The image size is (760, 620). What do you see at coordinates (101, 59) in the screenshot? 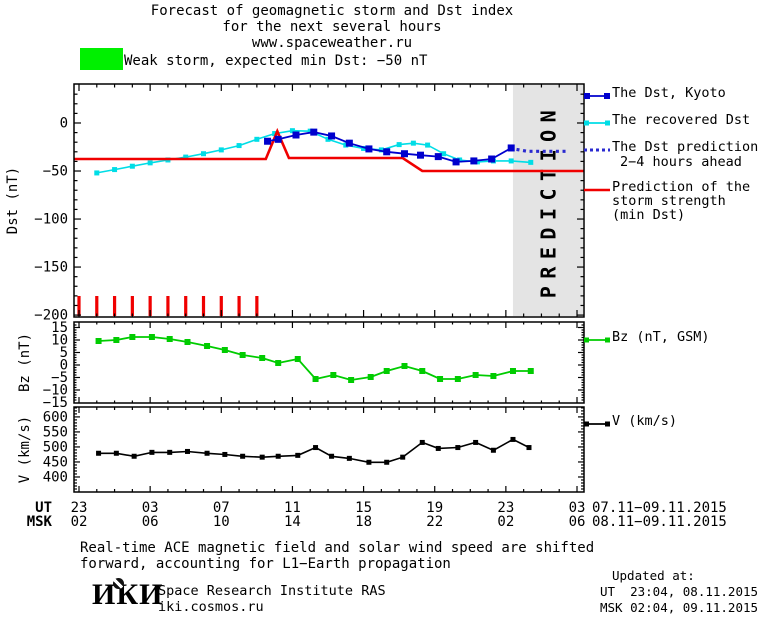
I see `storm-level-swatch` at bounding box center [101, 59].